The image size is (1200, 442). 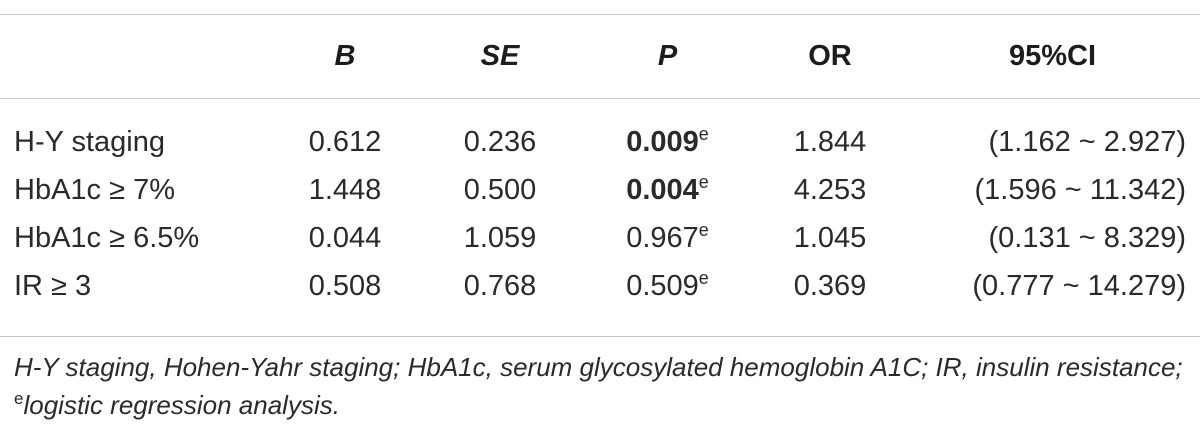 What do you see at coordinates (500, 237) in the screenshot?
I see `cell-se: 1.059` at bounding box center [500, 237].